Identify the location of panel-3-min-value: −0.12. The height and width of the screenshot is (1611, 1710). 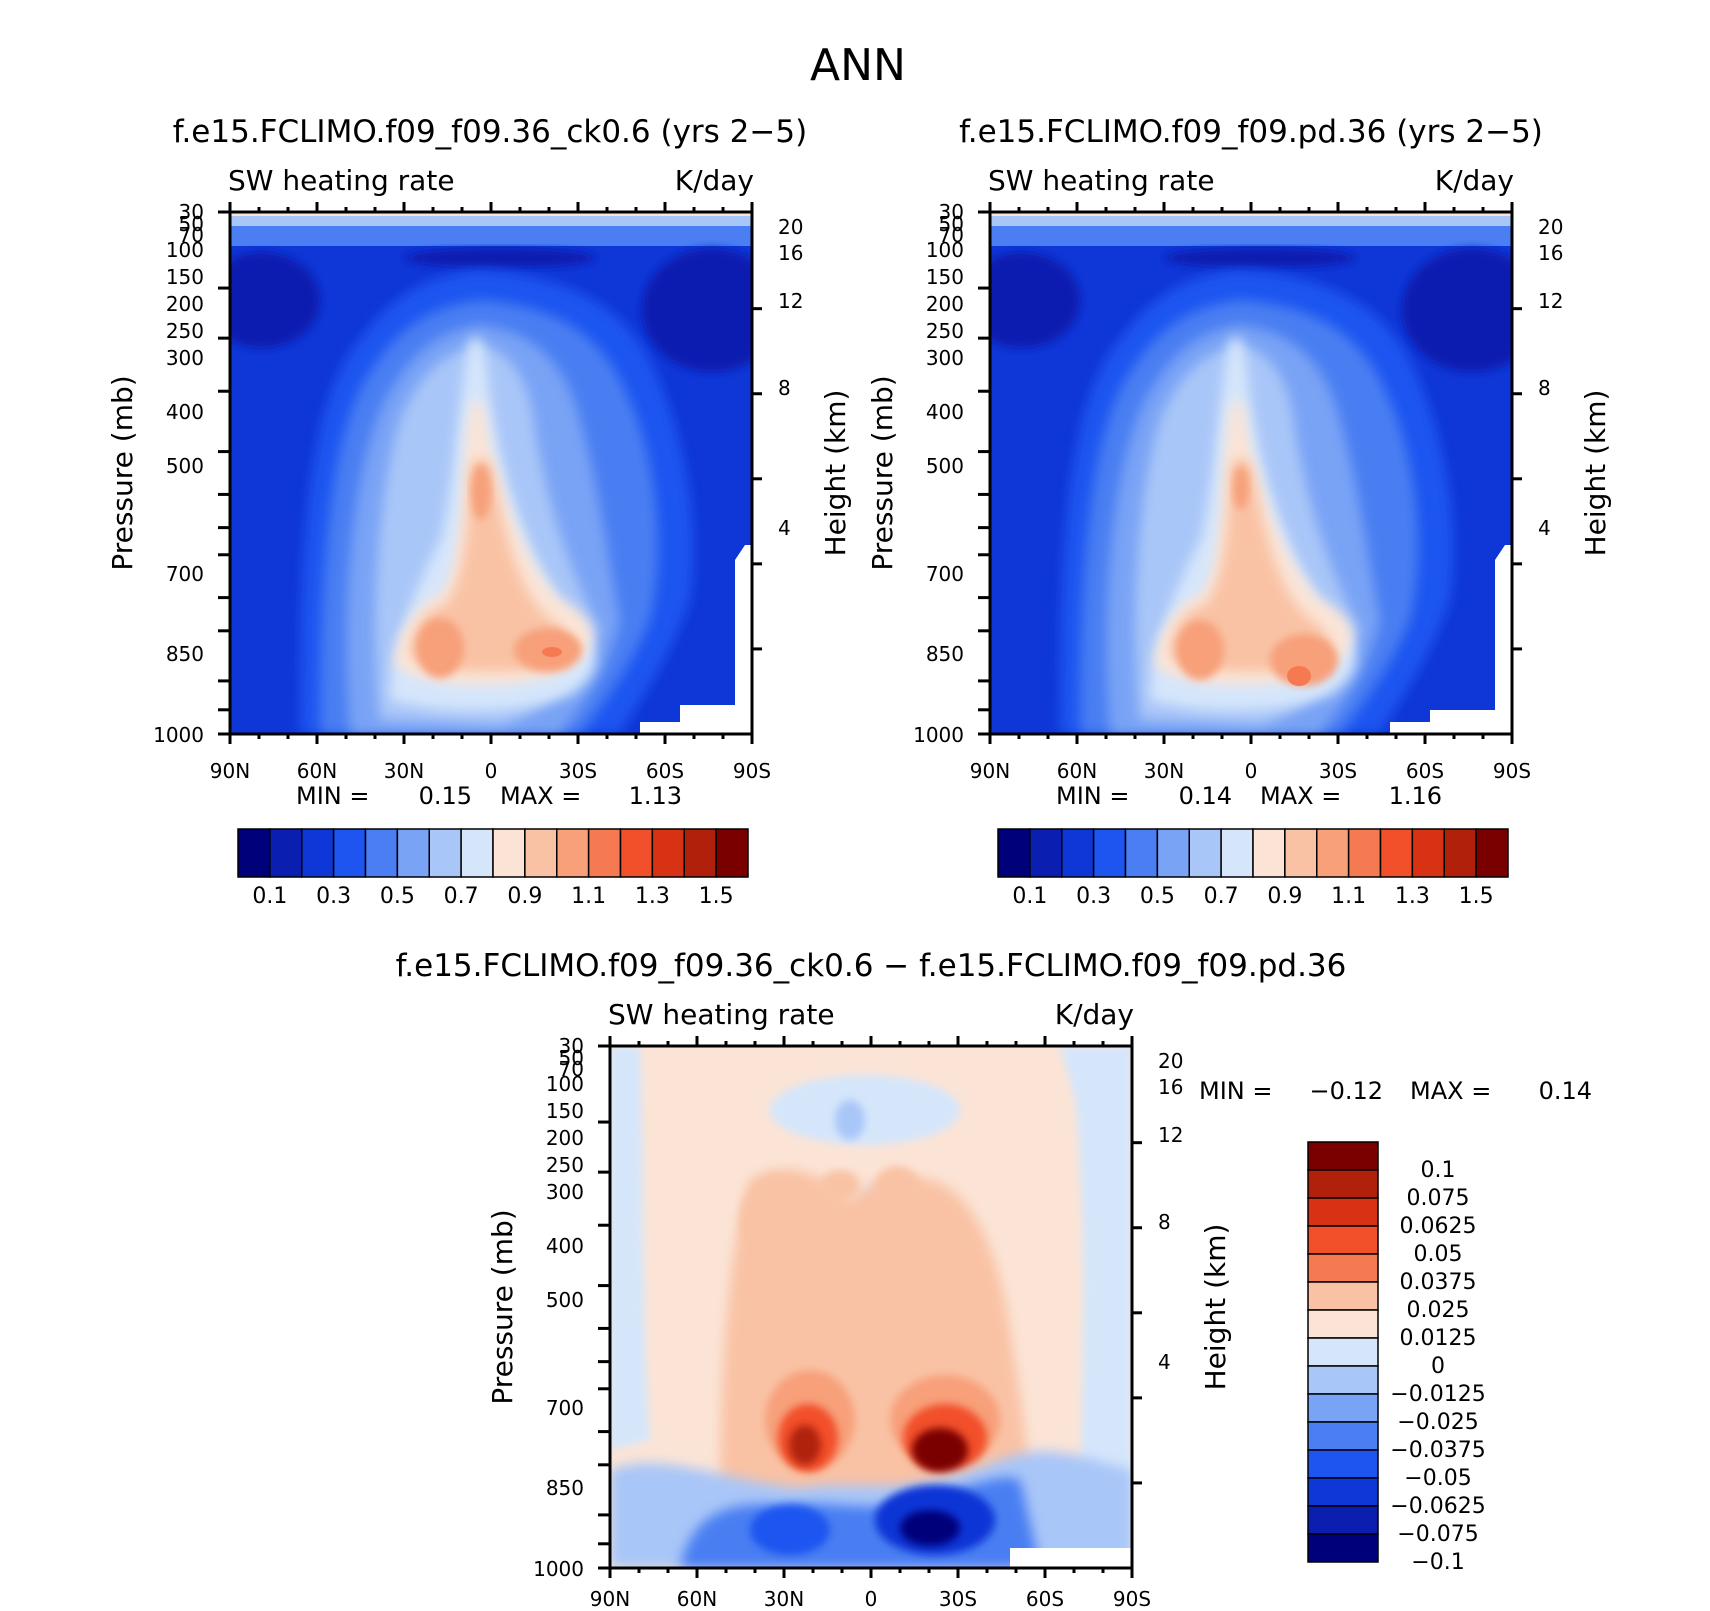
(1346, 1091).